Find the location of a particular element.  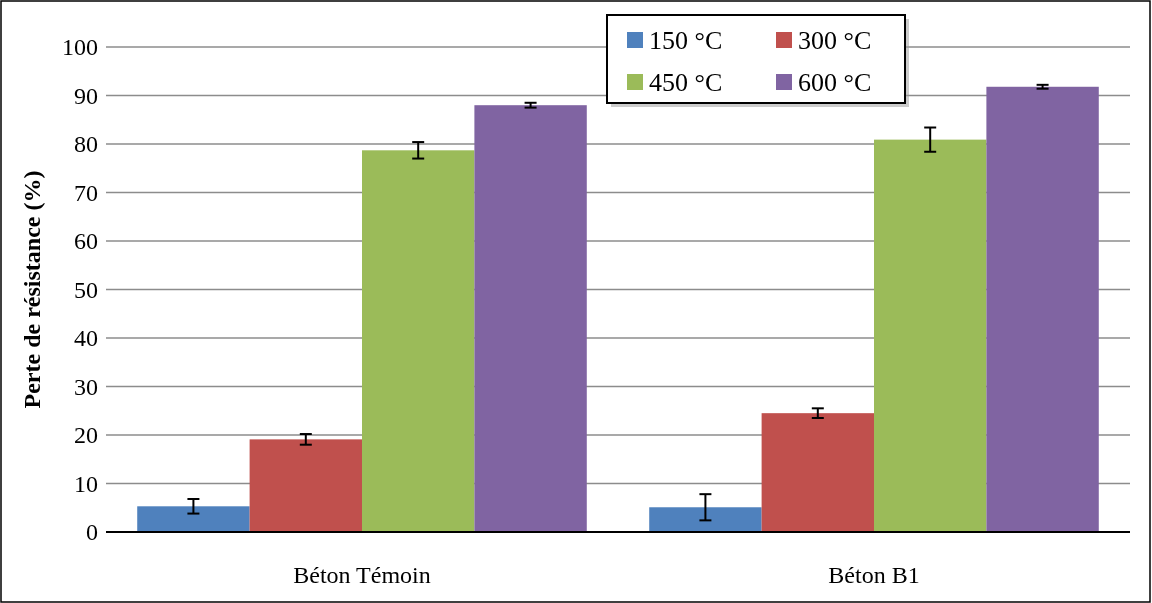

y-tick-label: 60 is located at coordinates (86, 241).